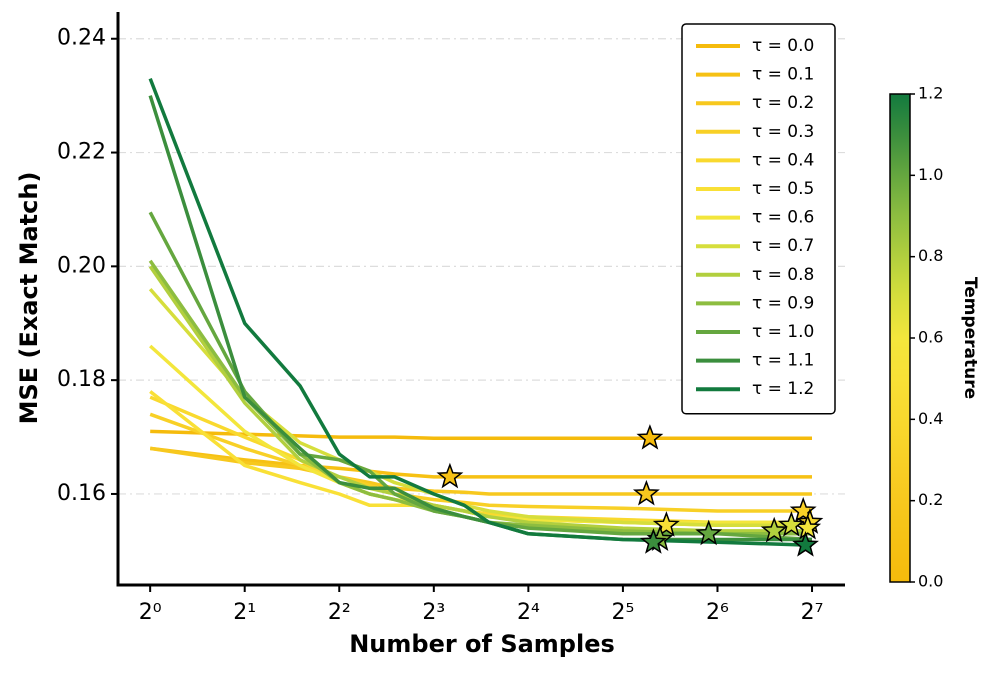 The image size is (997, 673). What do you see at coordinates (900, 338) in the screenshot?
I see `colorbar` at bounding box center [900, 338].